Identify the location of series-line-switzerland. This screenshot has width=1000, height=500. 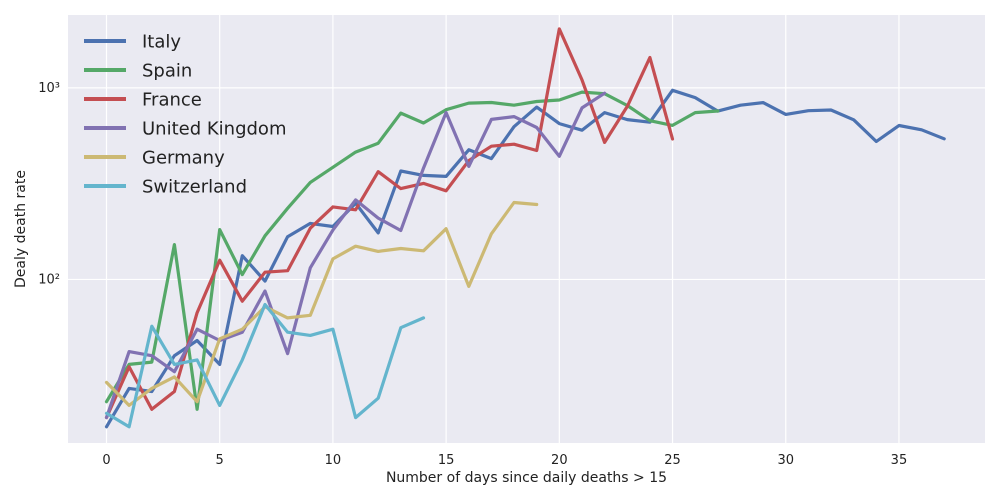
(265, 365).